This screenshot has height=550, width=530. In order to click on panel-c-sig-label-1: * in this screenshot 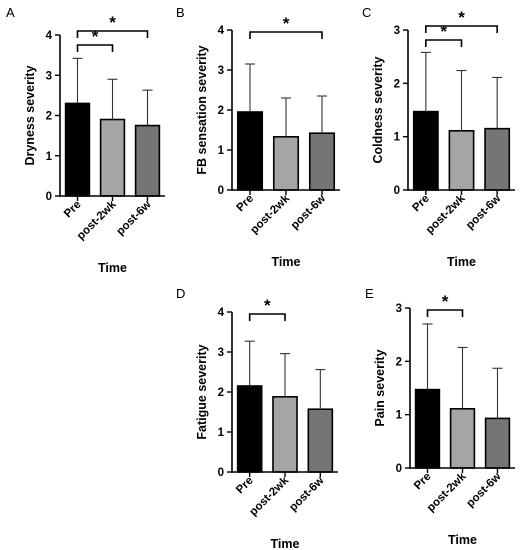, I will do `click(461, 17)`.